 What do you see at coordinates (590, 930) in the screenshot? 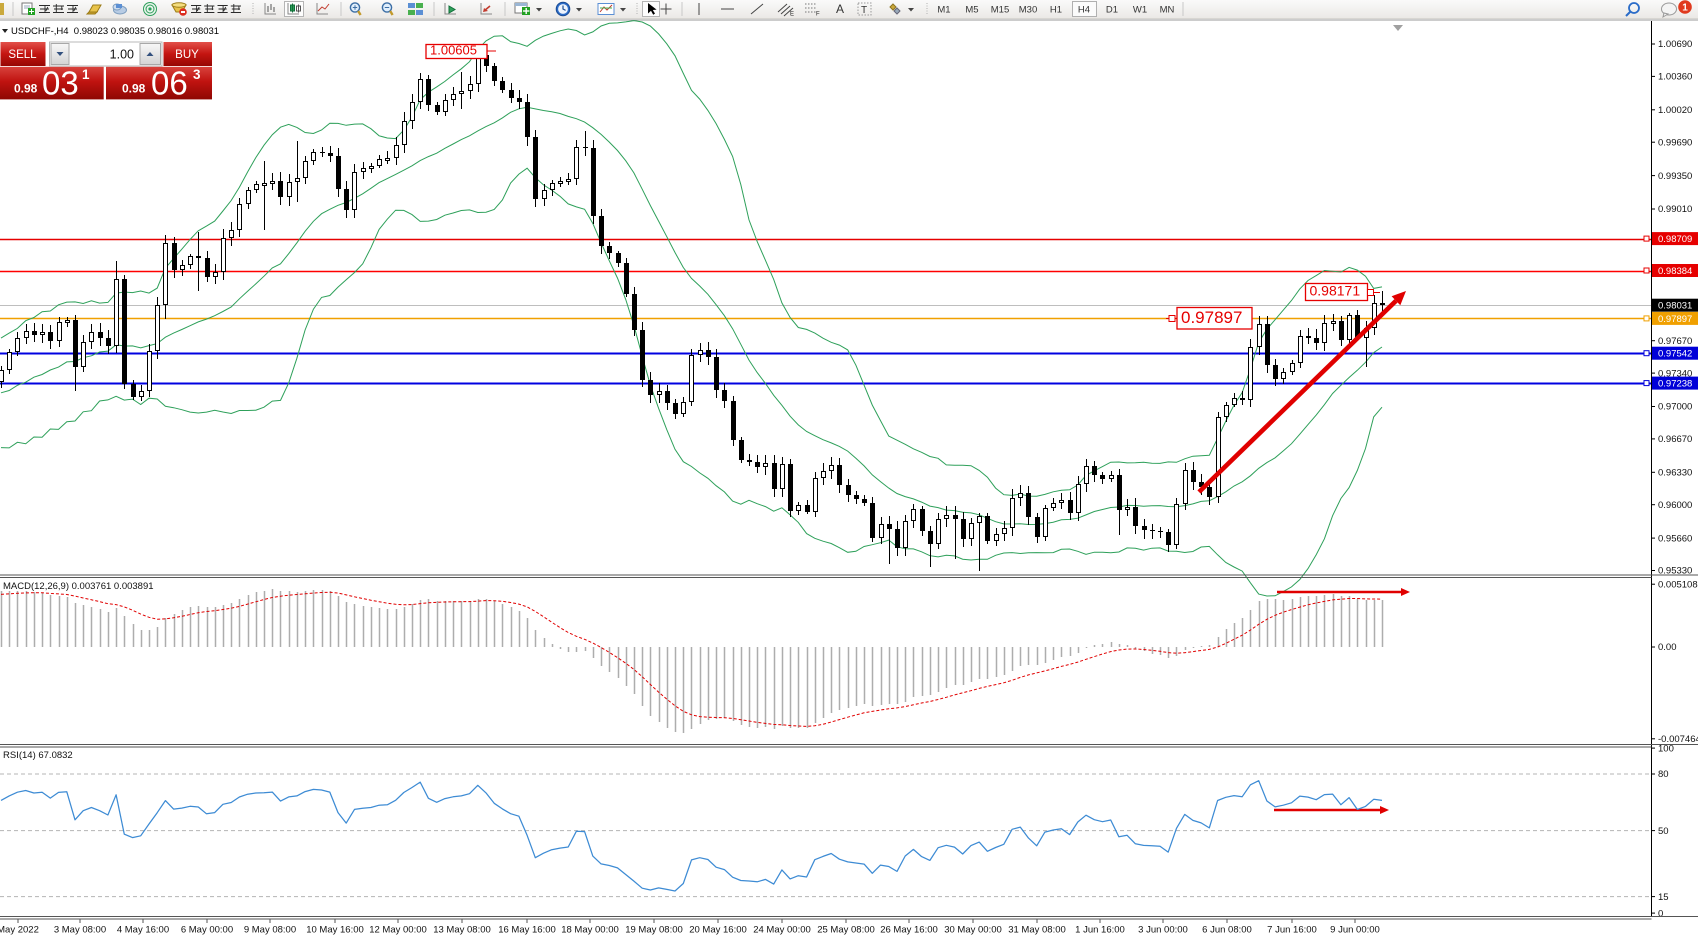
I see `svg-text: 18 May 00:00` at bounding box center [590, 930].